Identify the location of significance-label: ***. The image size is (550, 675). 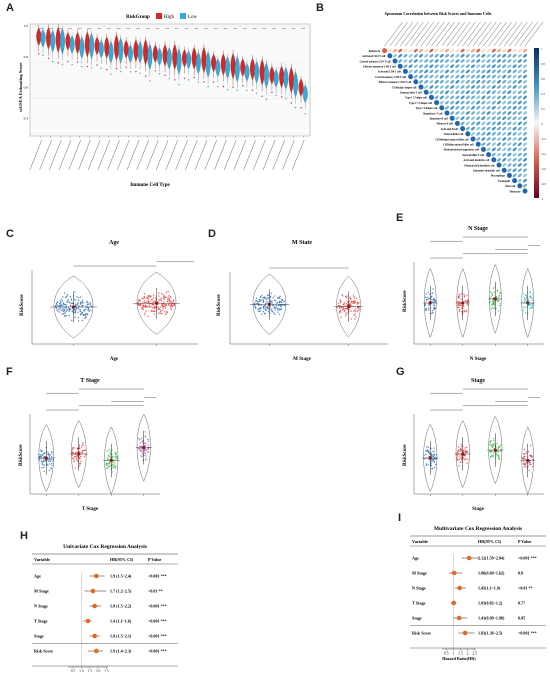
(70, 29).